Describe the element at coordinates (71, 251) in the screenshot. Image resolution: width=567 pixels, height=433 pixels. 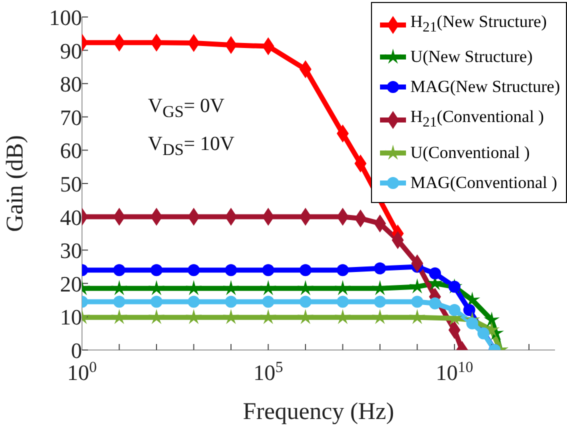
I see `y-tick-label: 30` at that location.